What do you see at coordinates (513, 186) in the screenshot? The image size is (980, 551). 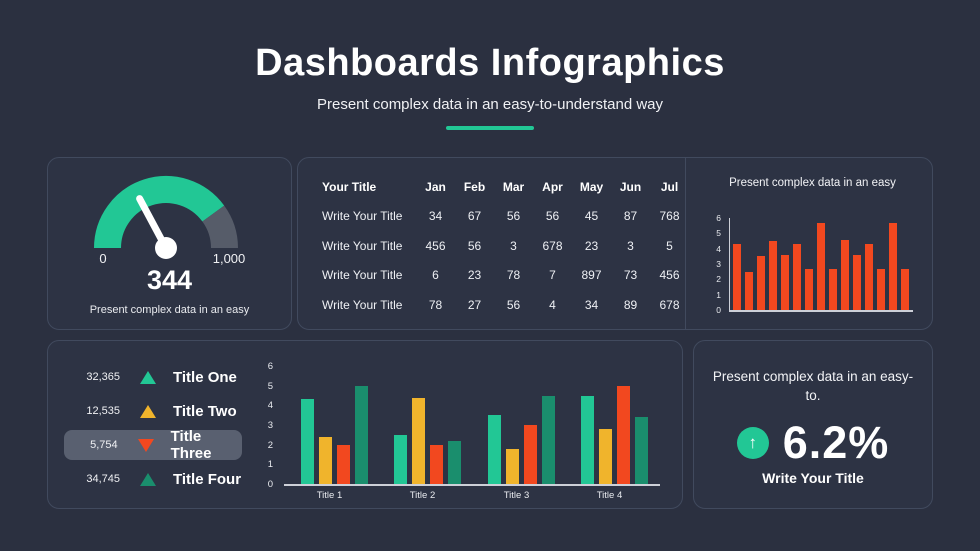 I see `table-header-cell: Mar` at bounding box center [513, 186].